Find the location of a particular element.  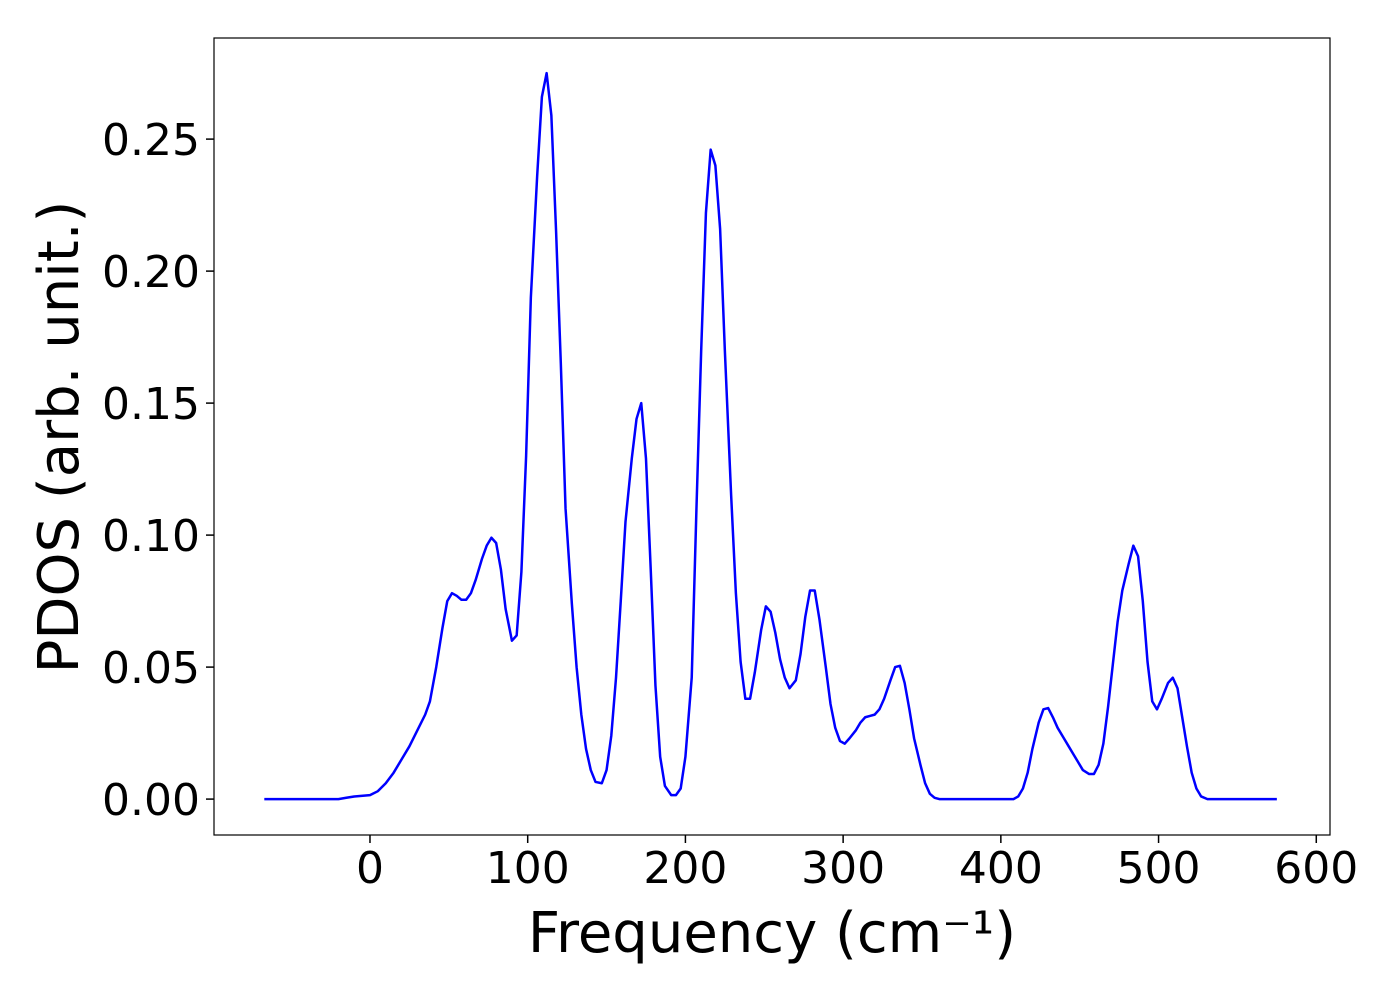

x-axis-label: Frequency (cm⁻¹) is located at coordinates (772, 933).